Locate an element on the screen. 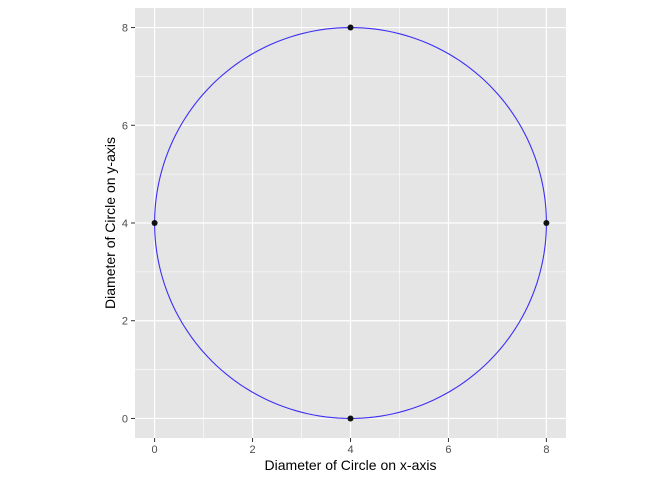  y-tick-label: 8 is located at coordinates (125, 29).